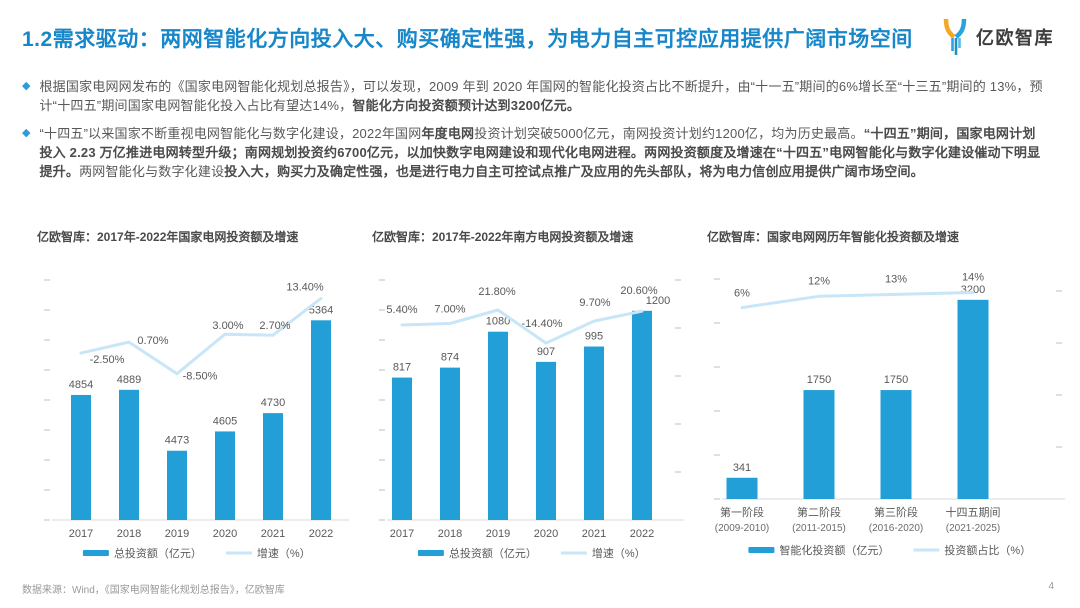  What do you see at coordinates (546, 352) in the screenshot?
I see `chart-label: 907` at bounding box center [546, 352].